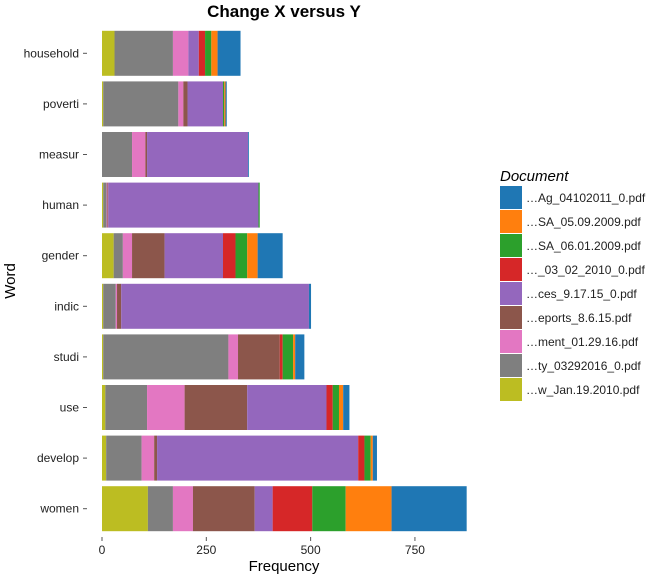 This screenshot has height=576, width=672. What do you see at coordinates (59, 509) in the screenshot?
I see `y-tick-label: women` at bounding box center [59, 509].